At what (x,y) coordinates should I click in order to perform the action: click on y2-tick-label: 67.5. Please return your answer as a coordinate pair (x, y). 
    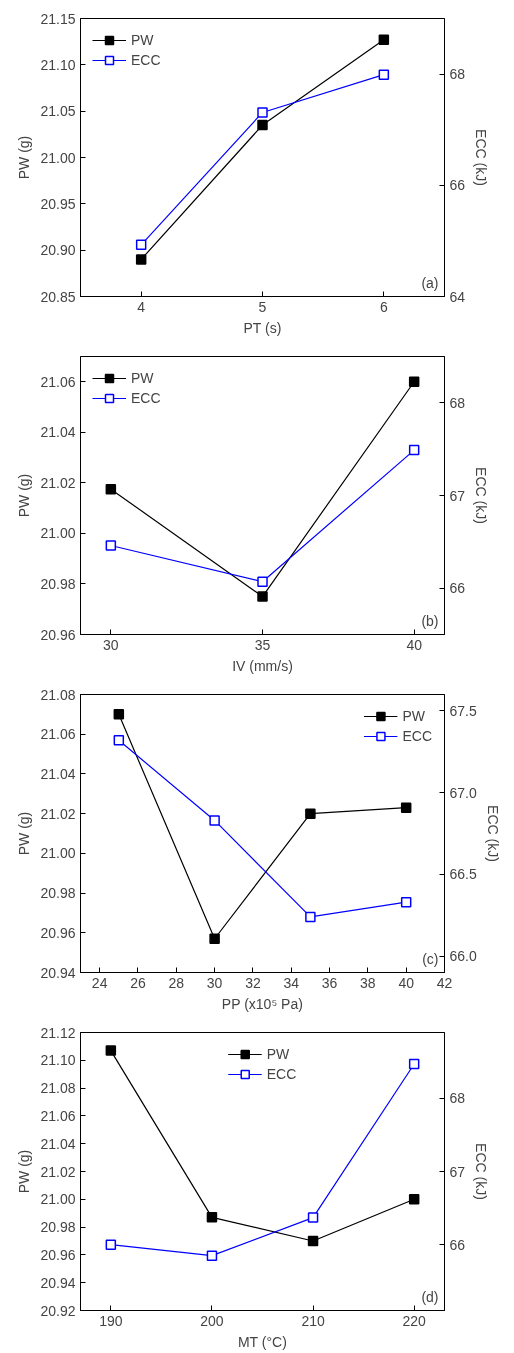
    Looking at the image, I should click on (463, 710).